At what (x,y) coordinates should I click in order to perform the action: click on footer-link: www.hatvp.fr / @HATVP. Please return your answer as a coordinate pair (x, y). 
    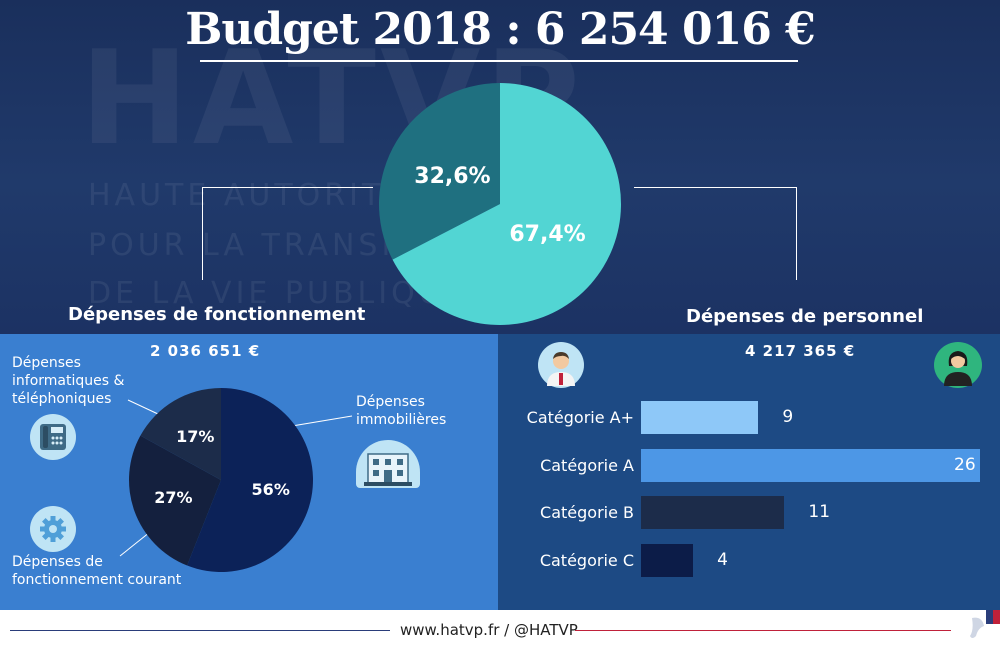
    Looking at the image, I should click on (489, 630).